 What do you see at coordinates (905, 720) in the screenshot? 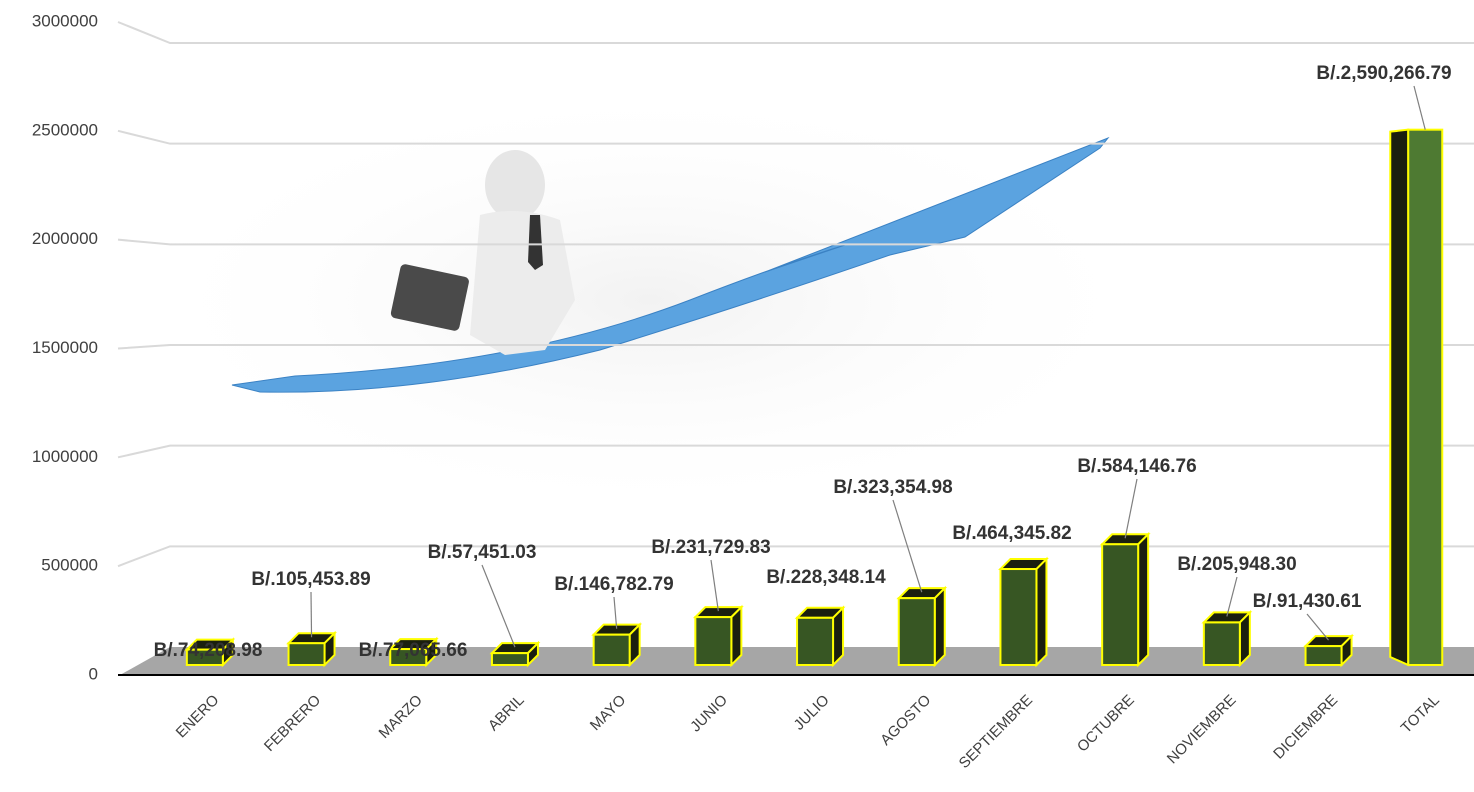
I see `x-tick-label: AGOSTO` at bounding box center [905, 720].